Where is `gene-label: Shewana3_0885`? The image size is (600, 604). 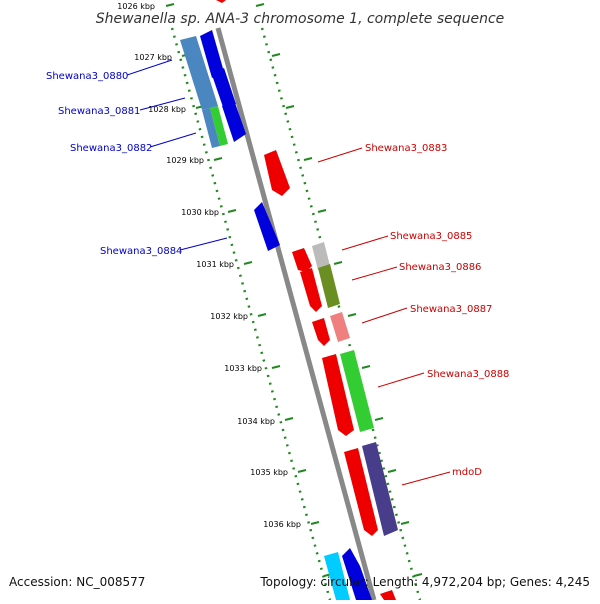 gene-label: Shewana3_0885 is located at coordinates (431, 236).